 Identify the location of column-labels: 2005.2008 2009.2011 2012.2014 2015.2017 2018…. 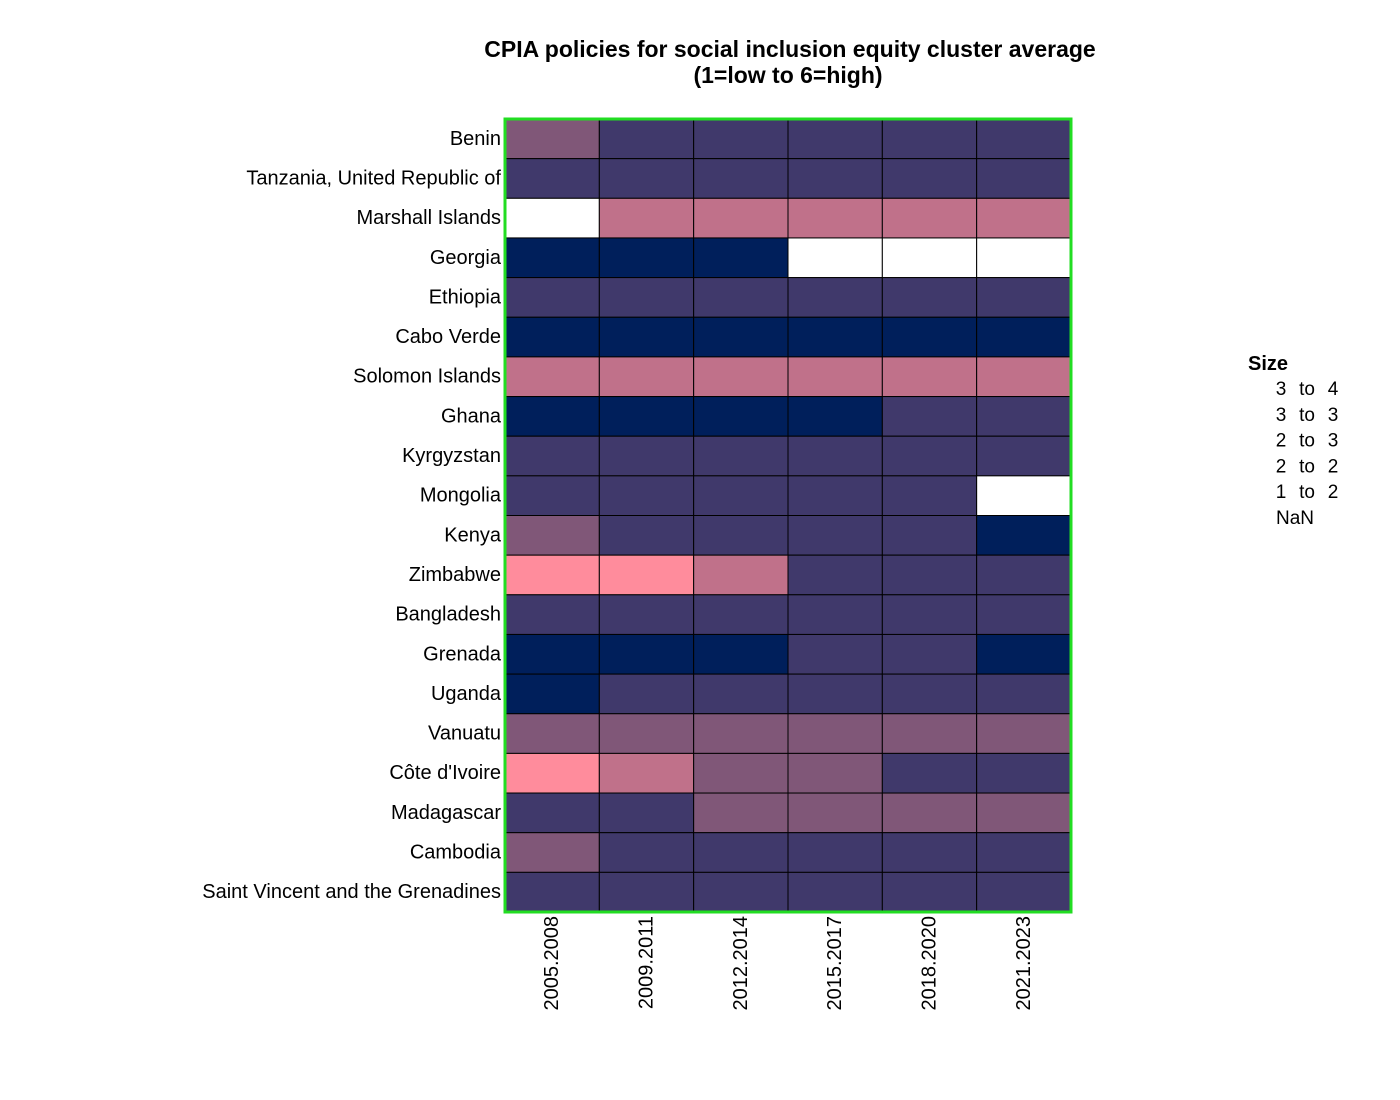
(788, 963).